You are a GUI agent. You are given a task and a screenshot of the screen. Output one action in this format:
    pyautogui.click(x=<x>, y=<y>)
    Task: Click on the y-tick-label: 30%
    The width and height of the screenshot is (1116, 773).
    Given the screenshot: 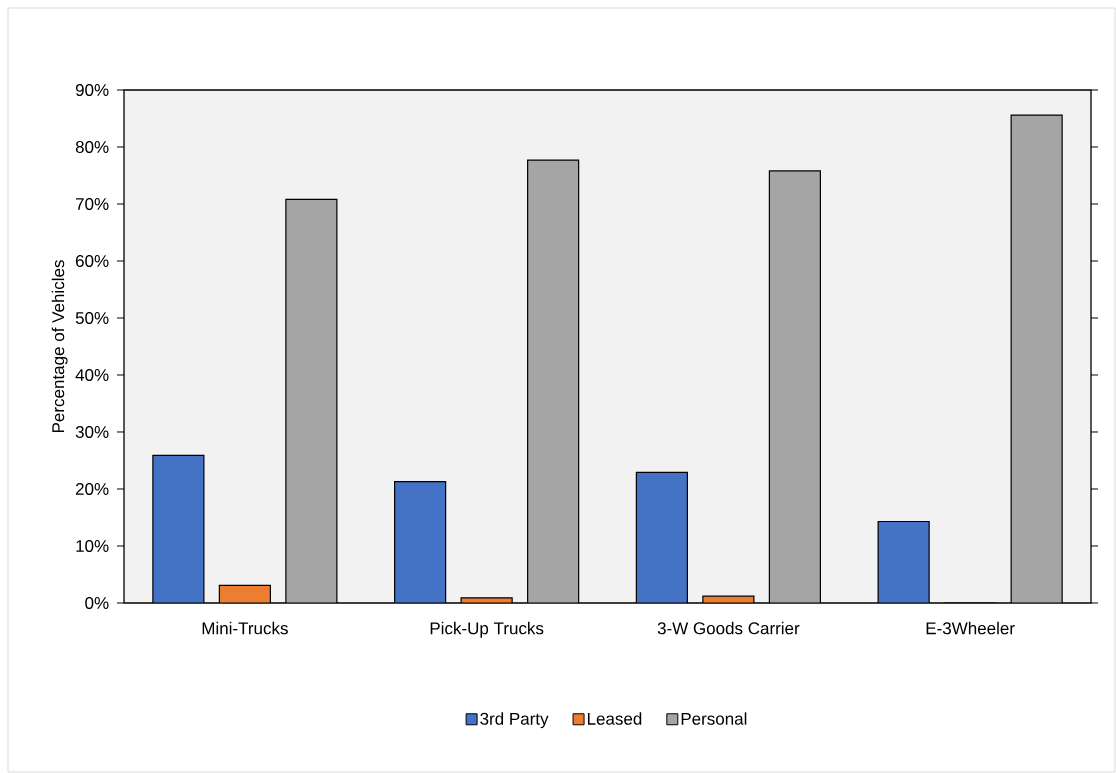 What is the action you would take?
    pyautogui.click(x=92, y=432)
    